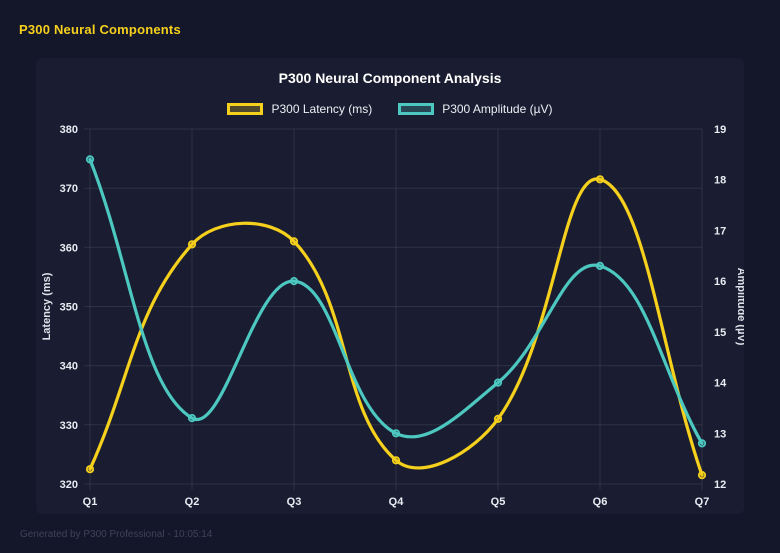 The image size is (780, 553). I want to click on tick-label-right: 15, so click(720, 333).